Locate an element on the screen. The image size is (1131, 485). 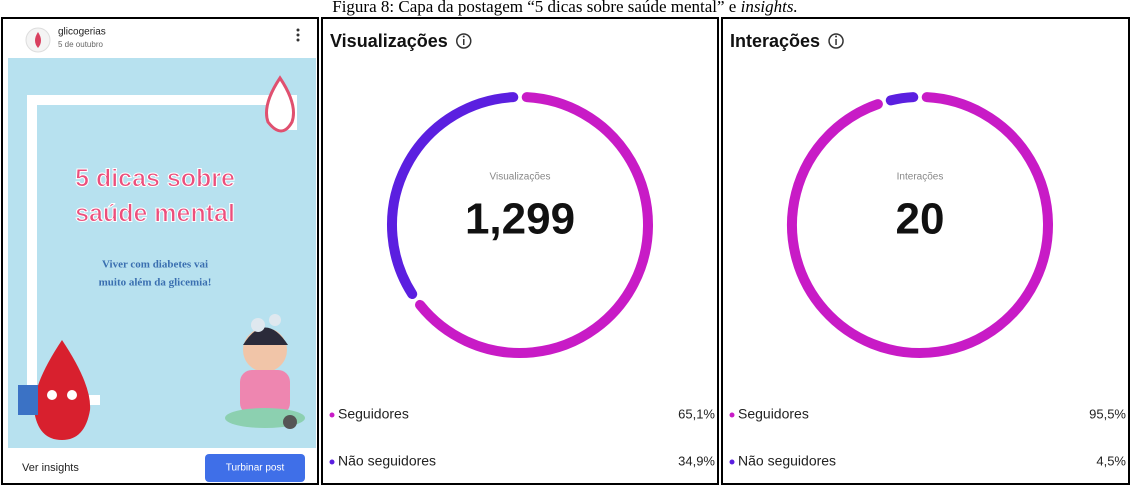
insights-link: Ver insights is located at coordinates (50, 468).